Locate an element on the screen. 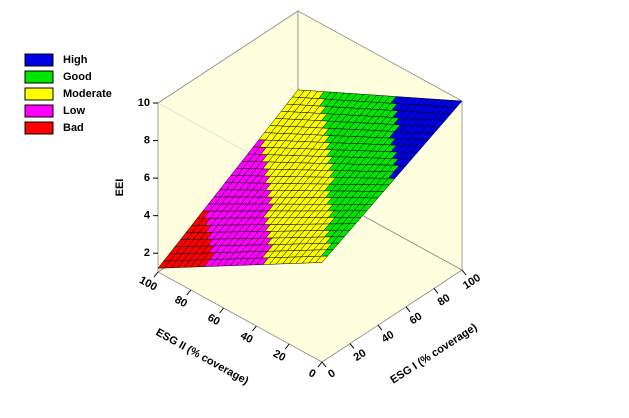 The width and height of the screenshot is (629, 418). x-tick-label: 40 is located at coordinates (388, 337).